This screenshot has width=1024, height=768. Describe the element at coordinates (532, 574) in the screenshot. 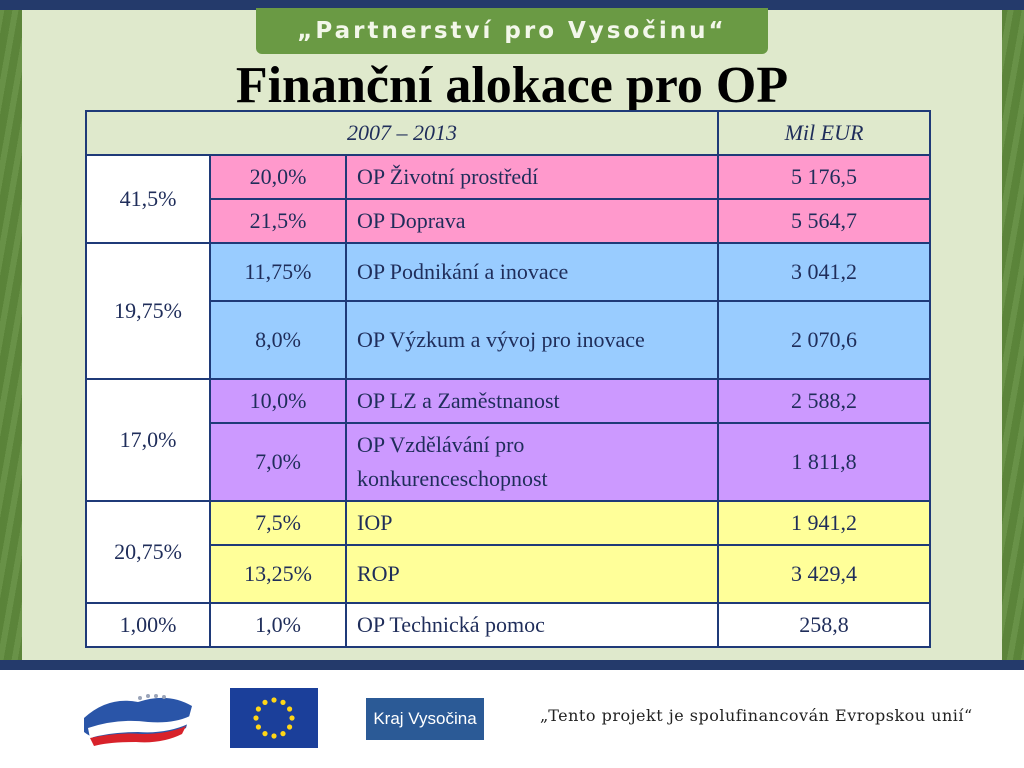

I see `program-cell: ROP` at that location.